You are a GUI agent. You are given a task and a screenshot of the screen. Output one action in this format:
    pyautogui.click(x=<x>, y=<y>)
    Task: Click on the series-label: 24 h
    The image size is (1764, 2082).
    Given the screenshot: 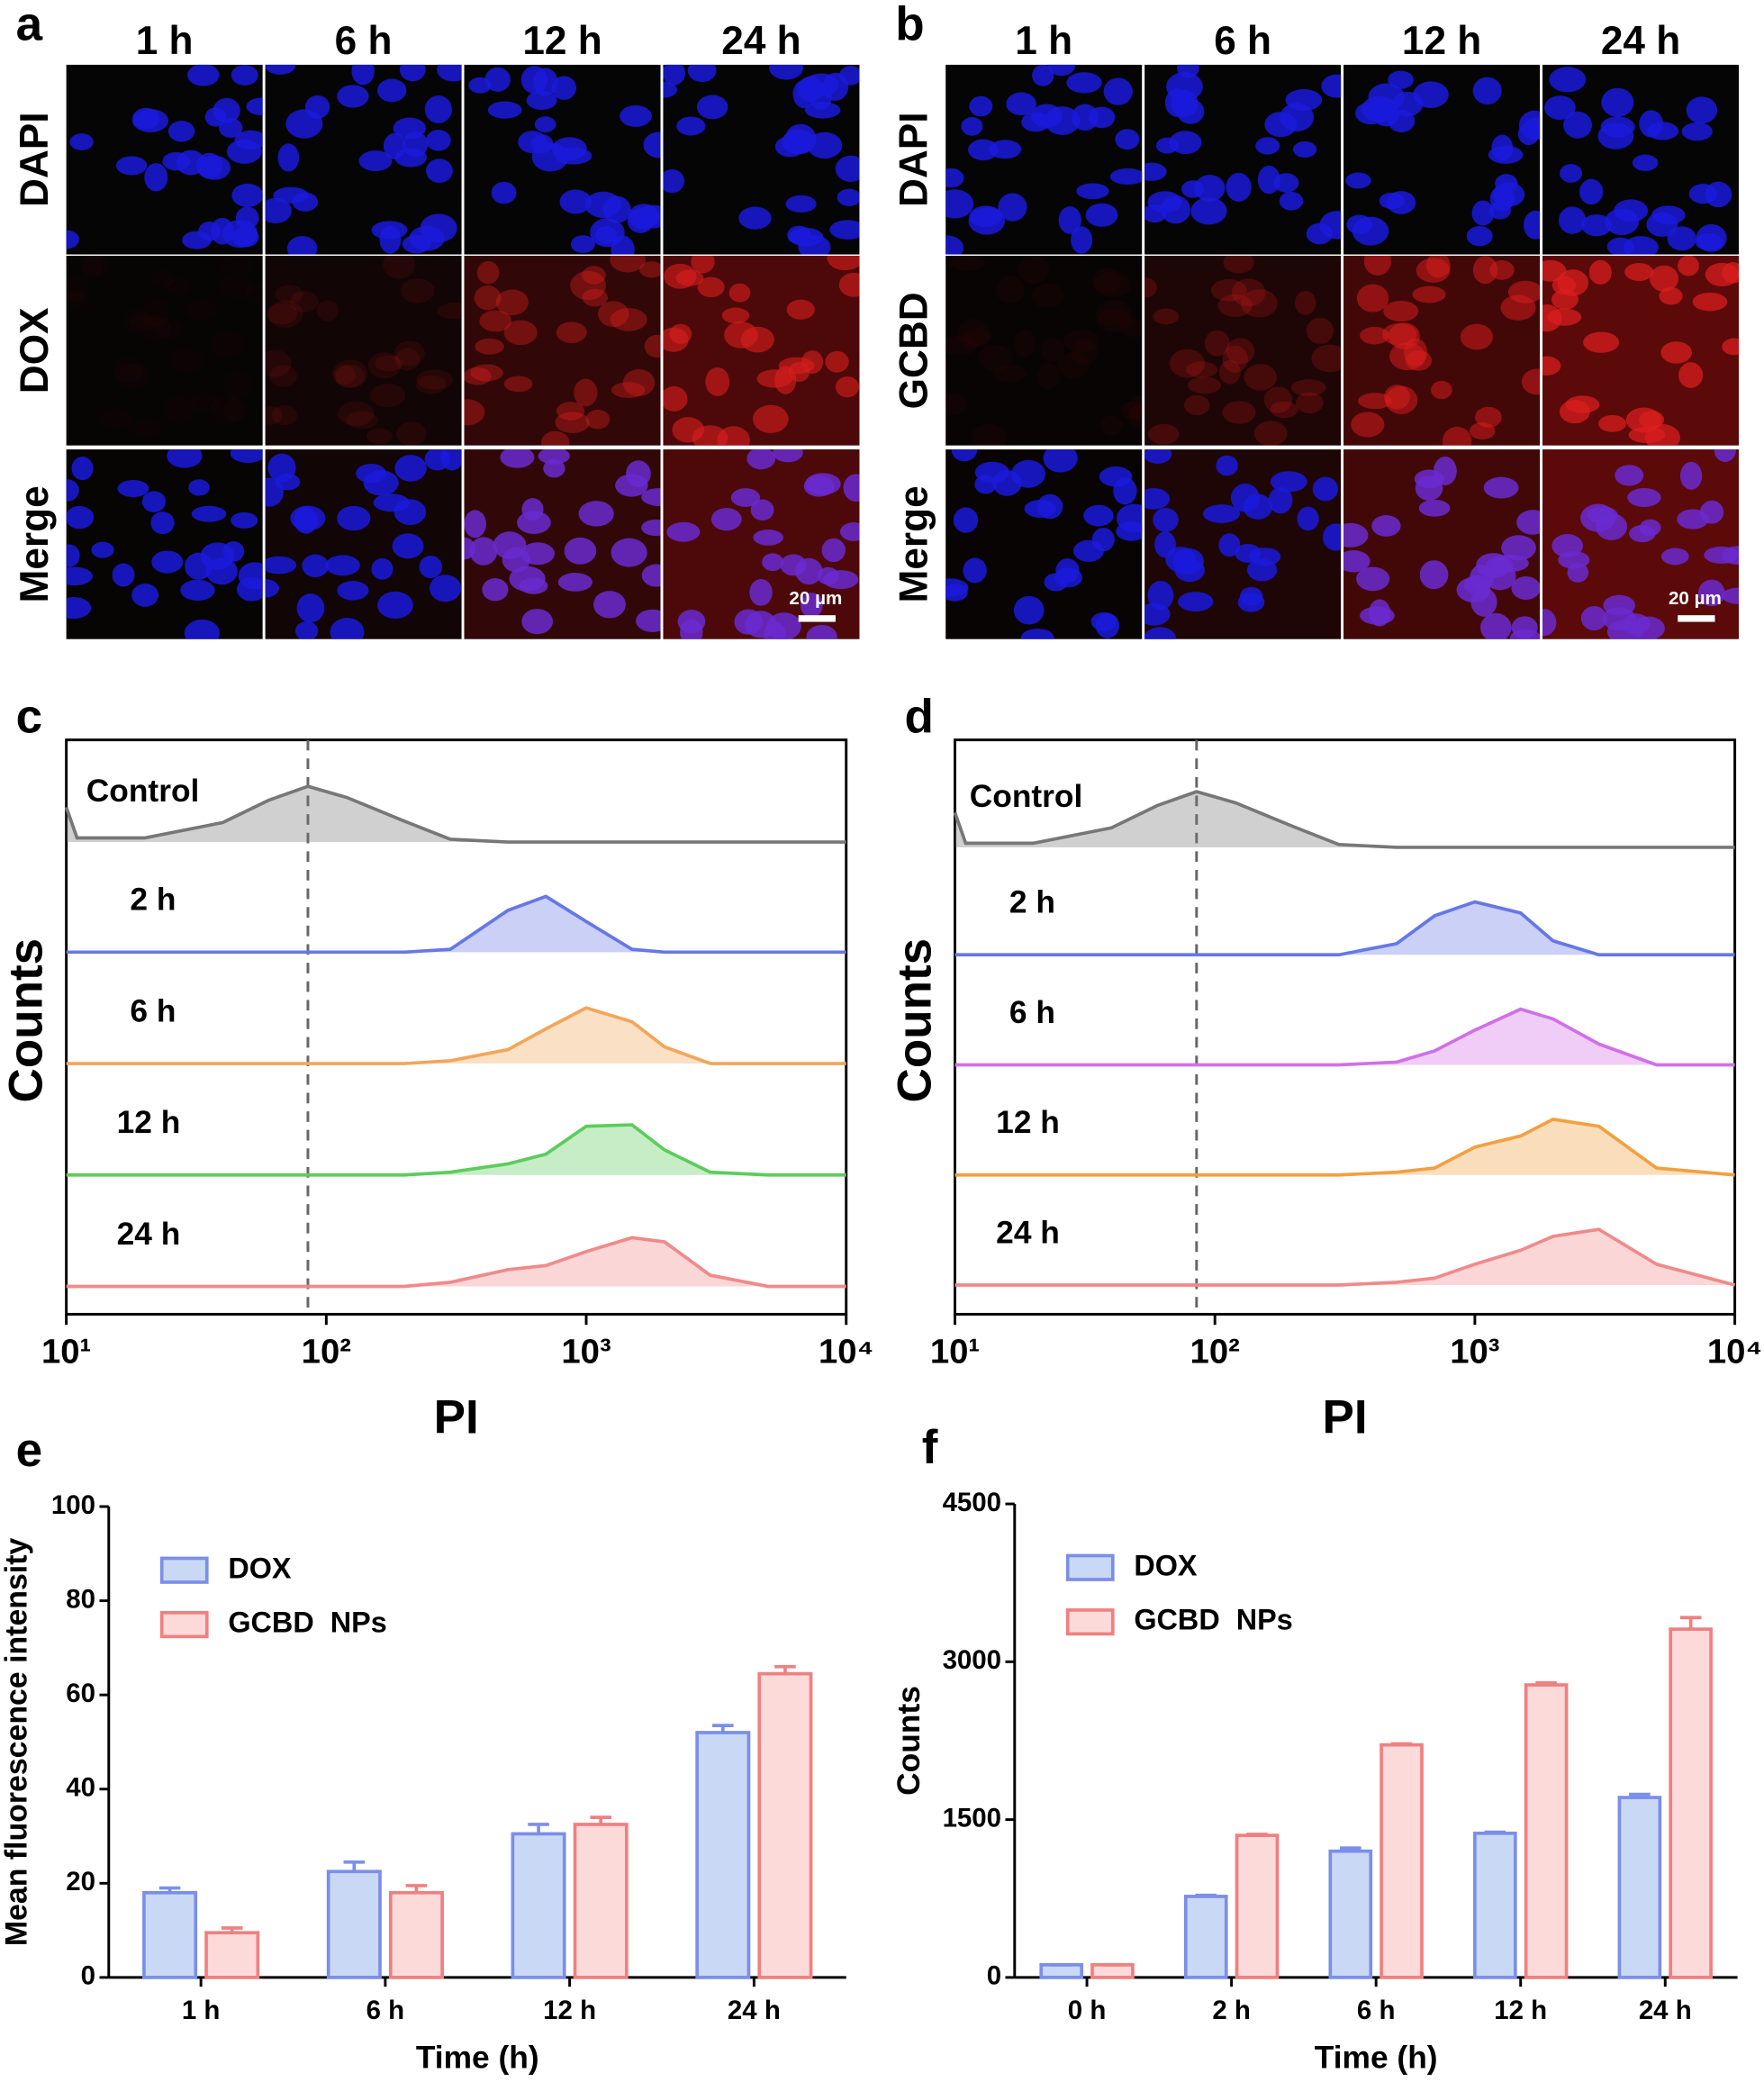 What is the action you would take?
    pyautogui.click(x=1028, y=1232)
    